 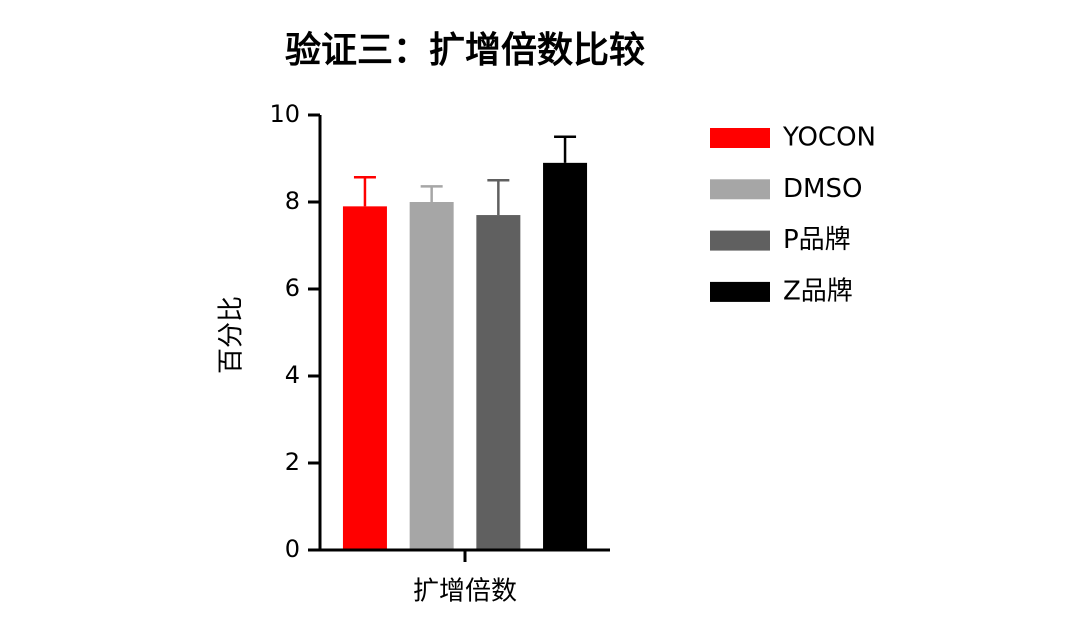 I want to click on y-axis-label: 百分比, so click(x=232, y=335).